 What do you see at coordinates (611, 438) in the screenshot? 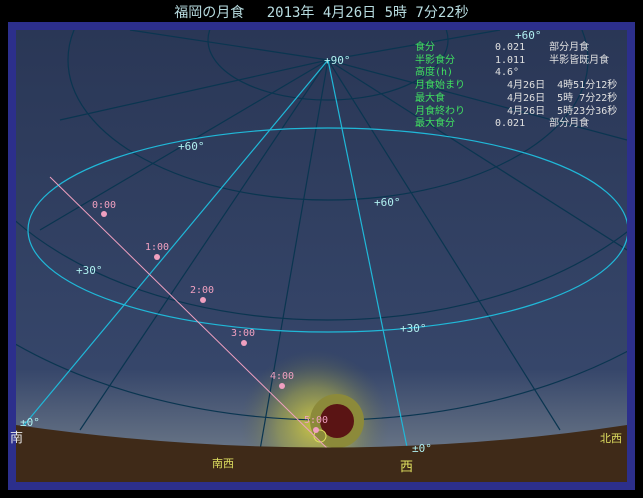
I see `direction-northwest: 北西` at bounding box center [611, 438].